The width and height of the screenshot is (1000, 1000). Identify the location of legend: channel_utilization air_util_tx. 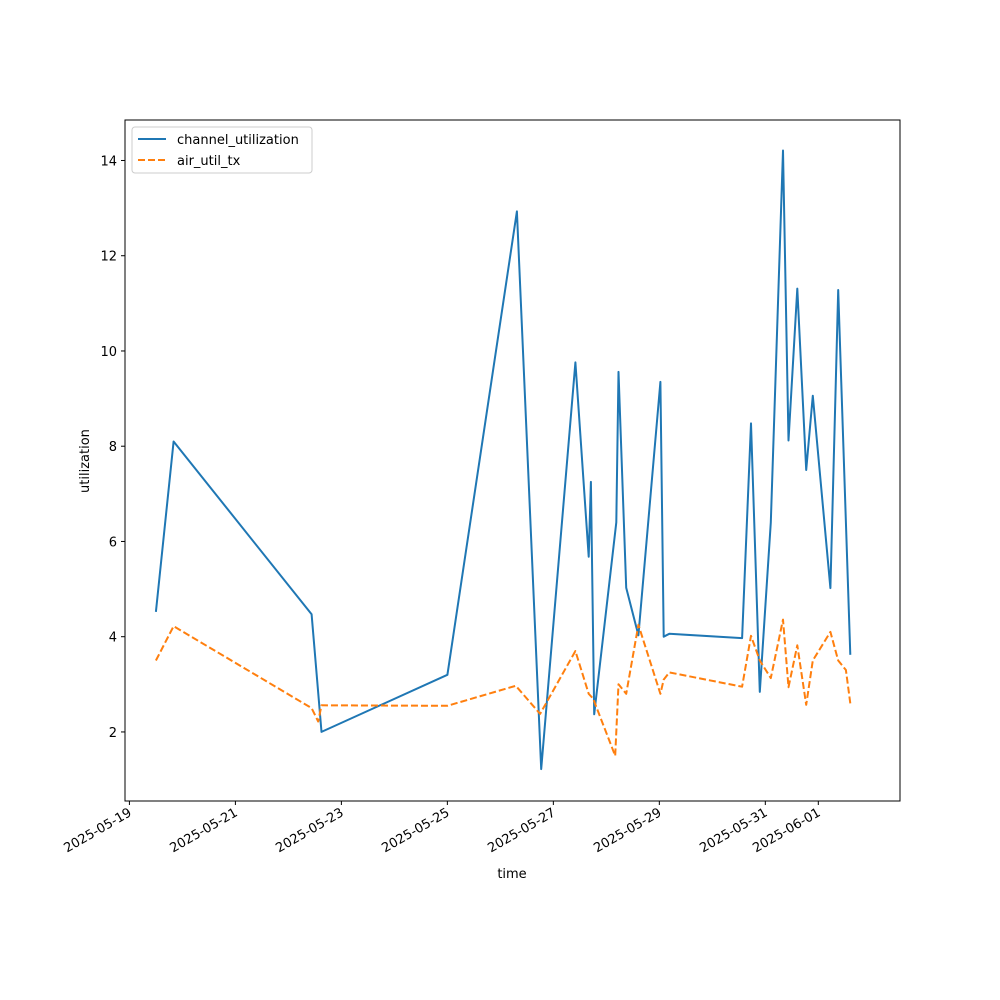
(222, 150).